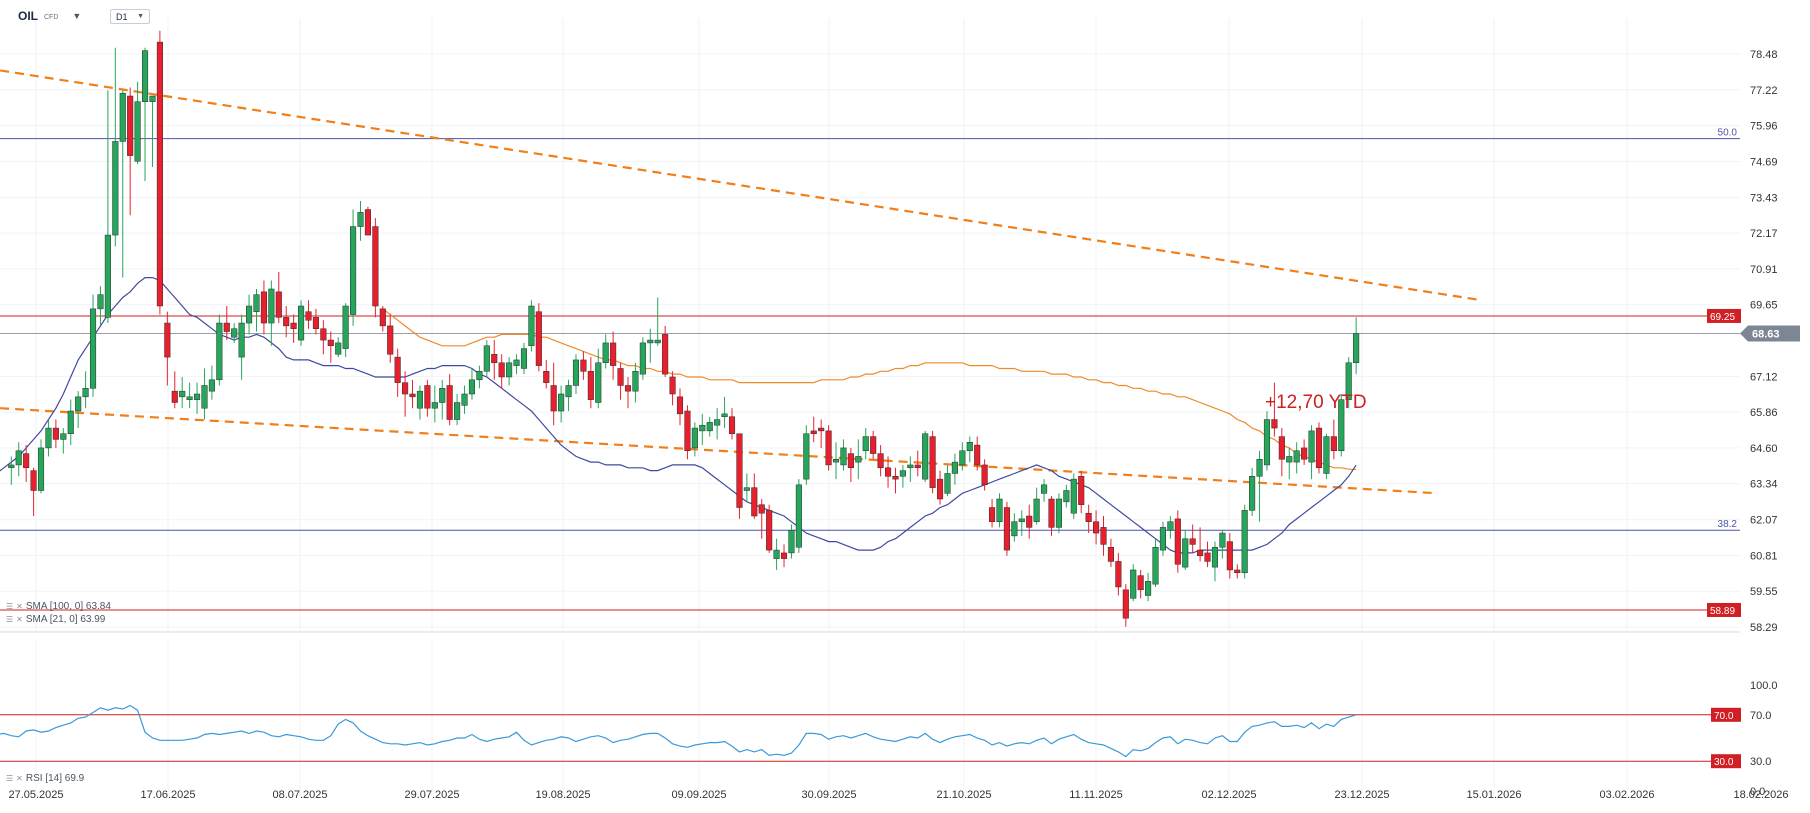 The height and width of the screenshot is (813, 1810). Describe the element at coordinates (1770, 333) in the screenshot. I see `last-price-tag-bg` at that location.